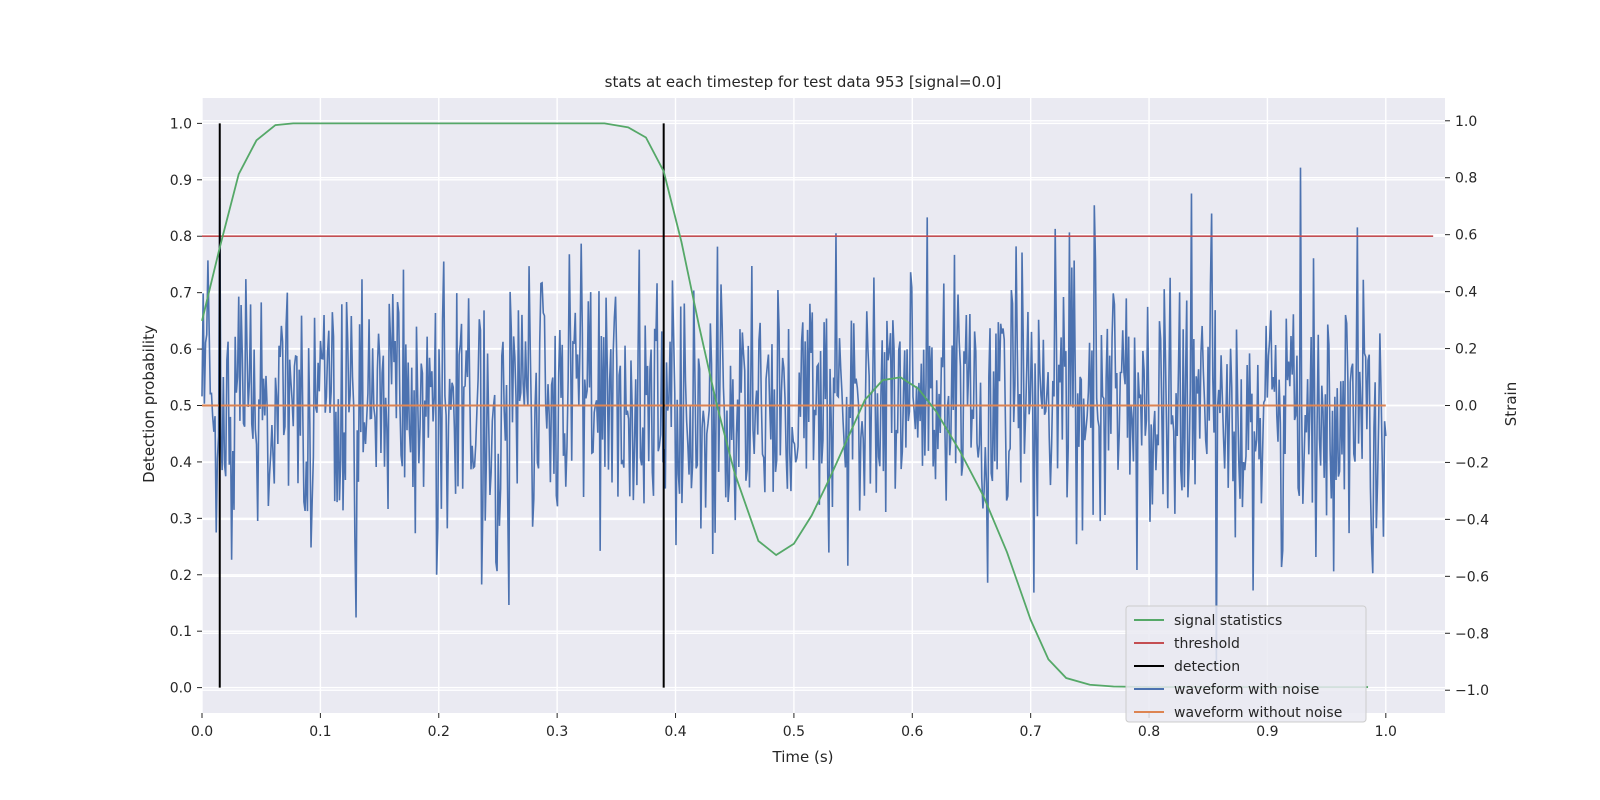 This screenshot has width=1600, height=800. Describe the element at coordinates (1466, 350) in the screenshot. I see `y2-tick-label: 0.2` at that location.